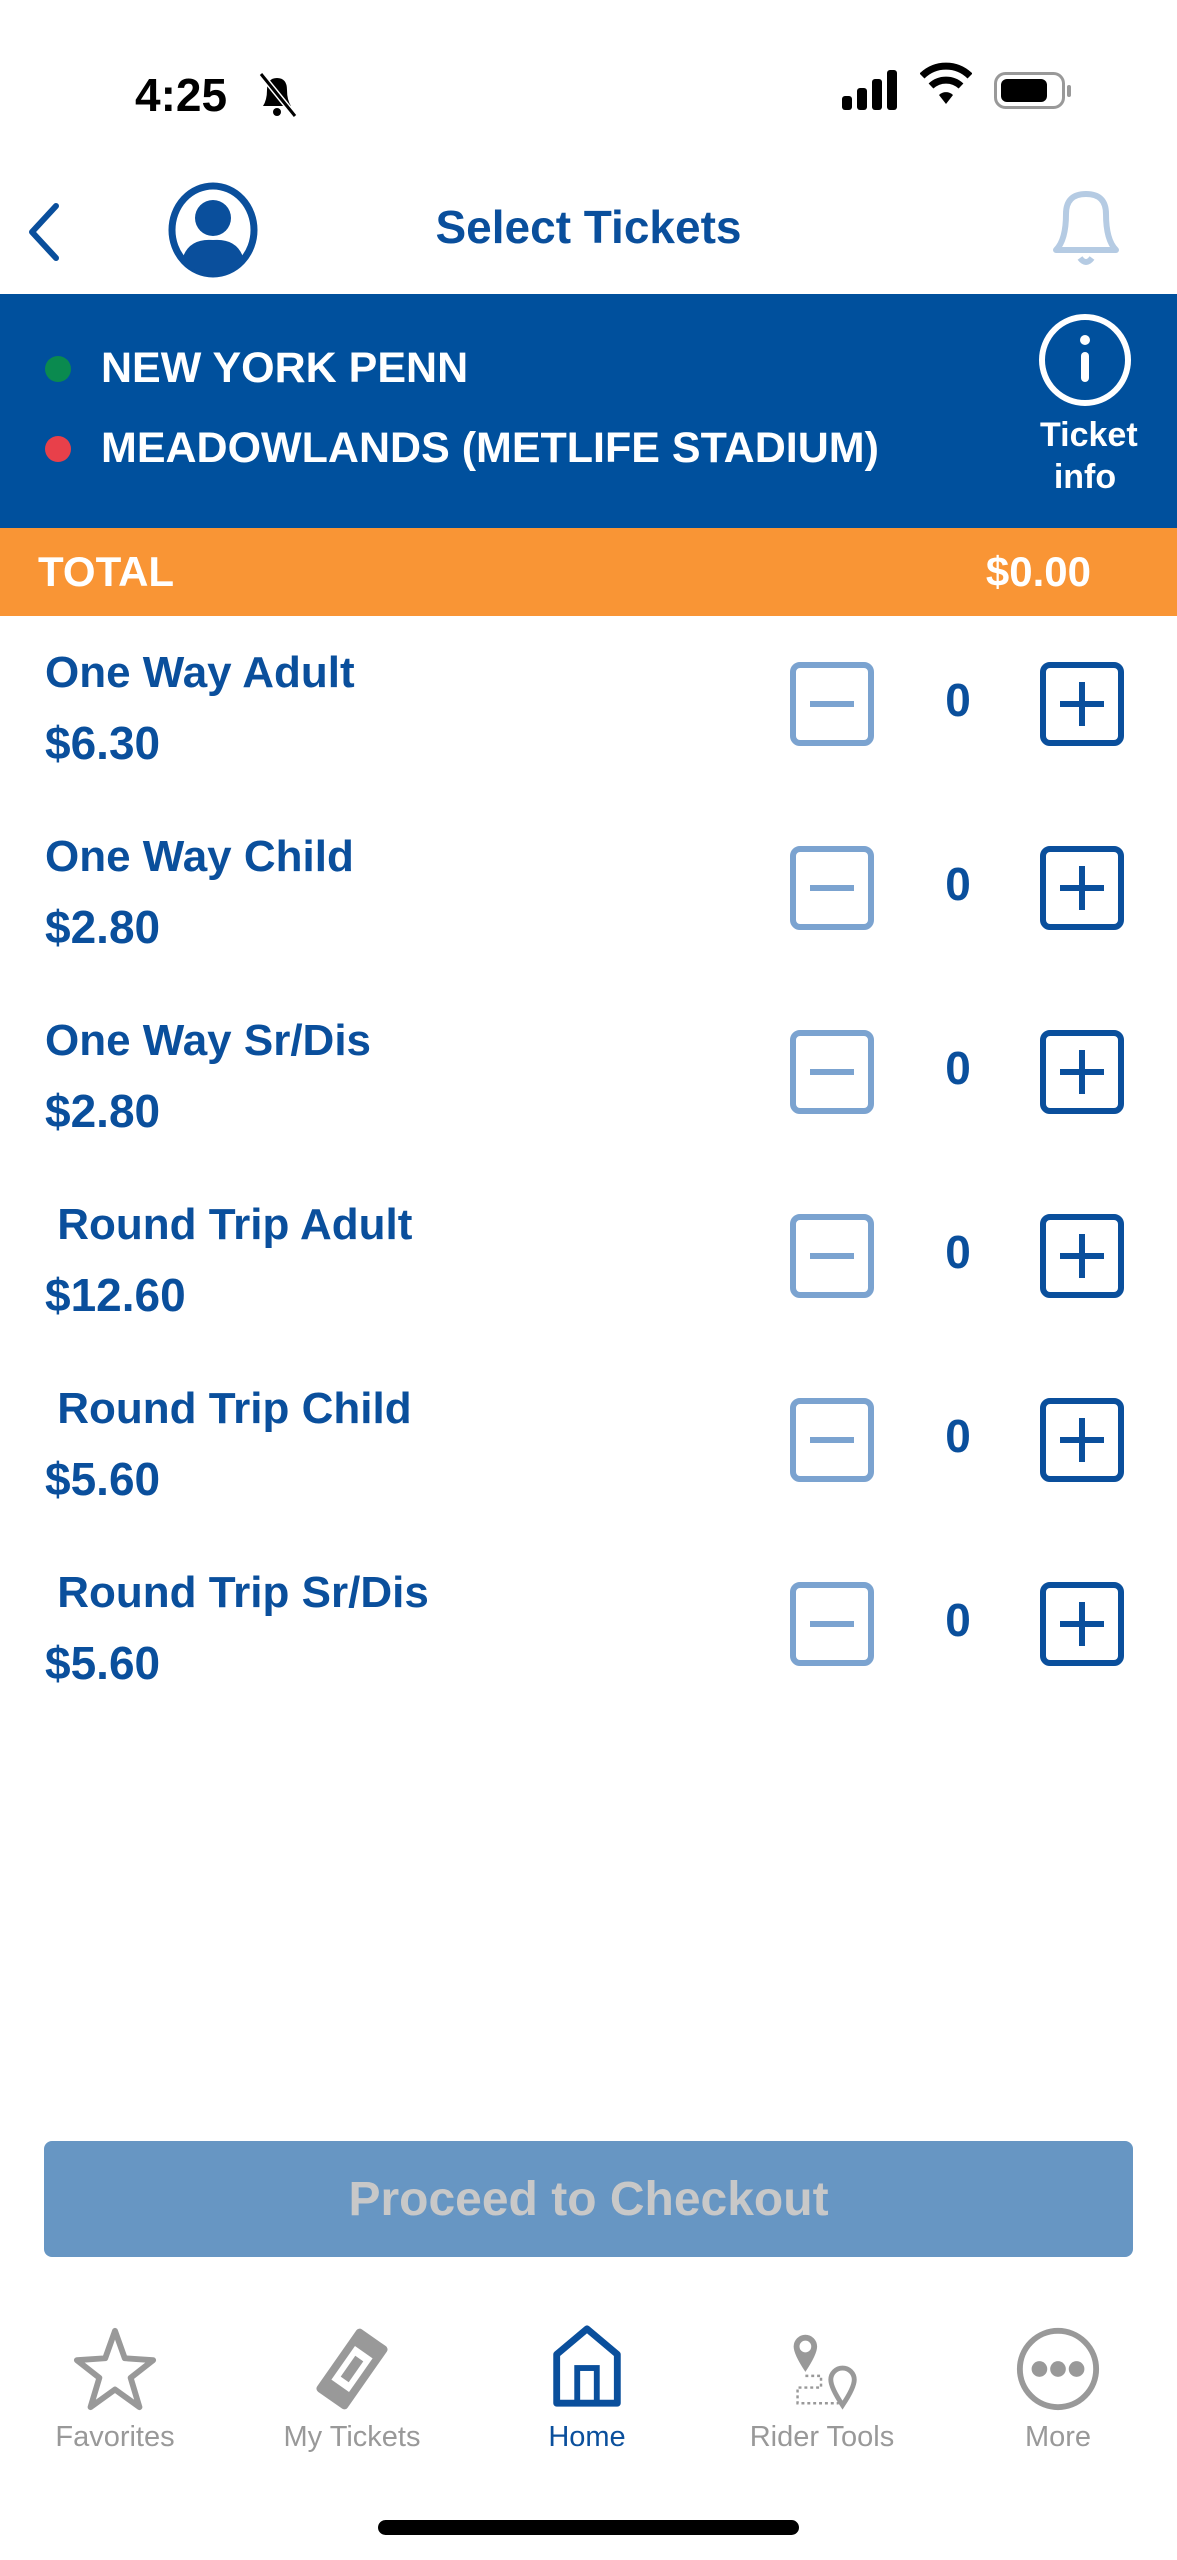 The width and height of the screenshot is (1177, 2560). Describe the element at coordinates (103, 743) in the screenshot. I see `ticket-price: $6.30` at that location.